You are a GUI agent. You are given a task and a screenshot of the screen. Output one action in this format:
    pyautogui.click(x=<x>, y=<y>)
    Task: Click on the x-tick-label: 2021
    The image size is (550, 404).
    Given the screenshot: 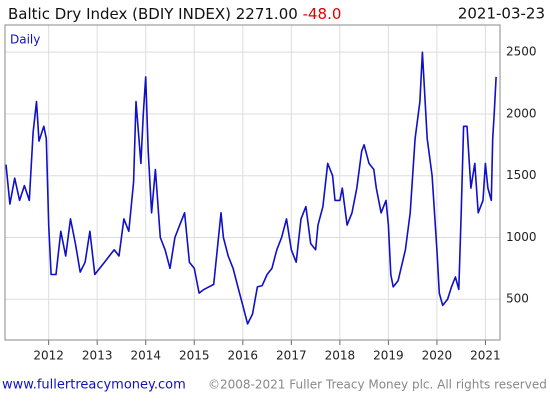 What is the action you would take?
    pyautogui.click(x=485, y=356)
    